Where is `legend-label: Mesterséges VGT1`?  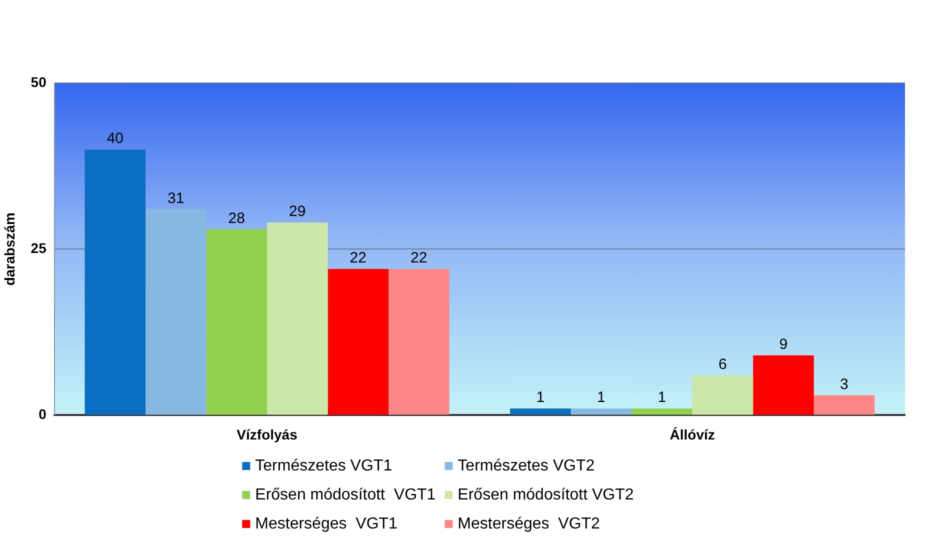 legend-label: Mesterséges VGT1 is located at coordinates (326, 523).